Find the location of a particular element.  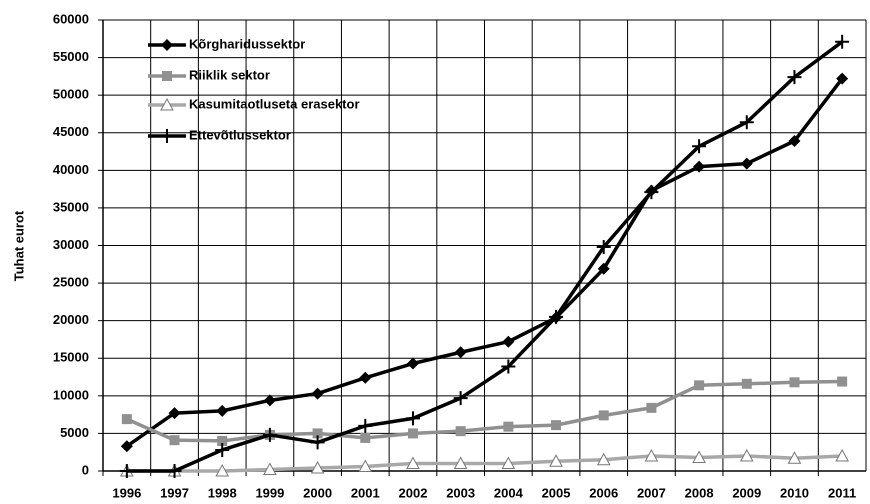

x-tick-label: 2011 is located at coordinates (842, 492).